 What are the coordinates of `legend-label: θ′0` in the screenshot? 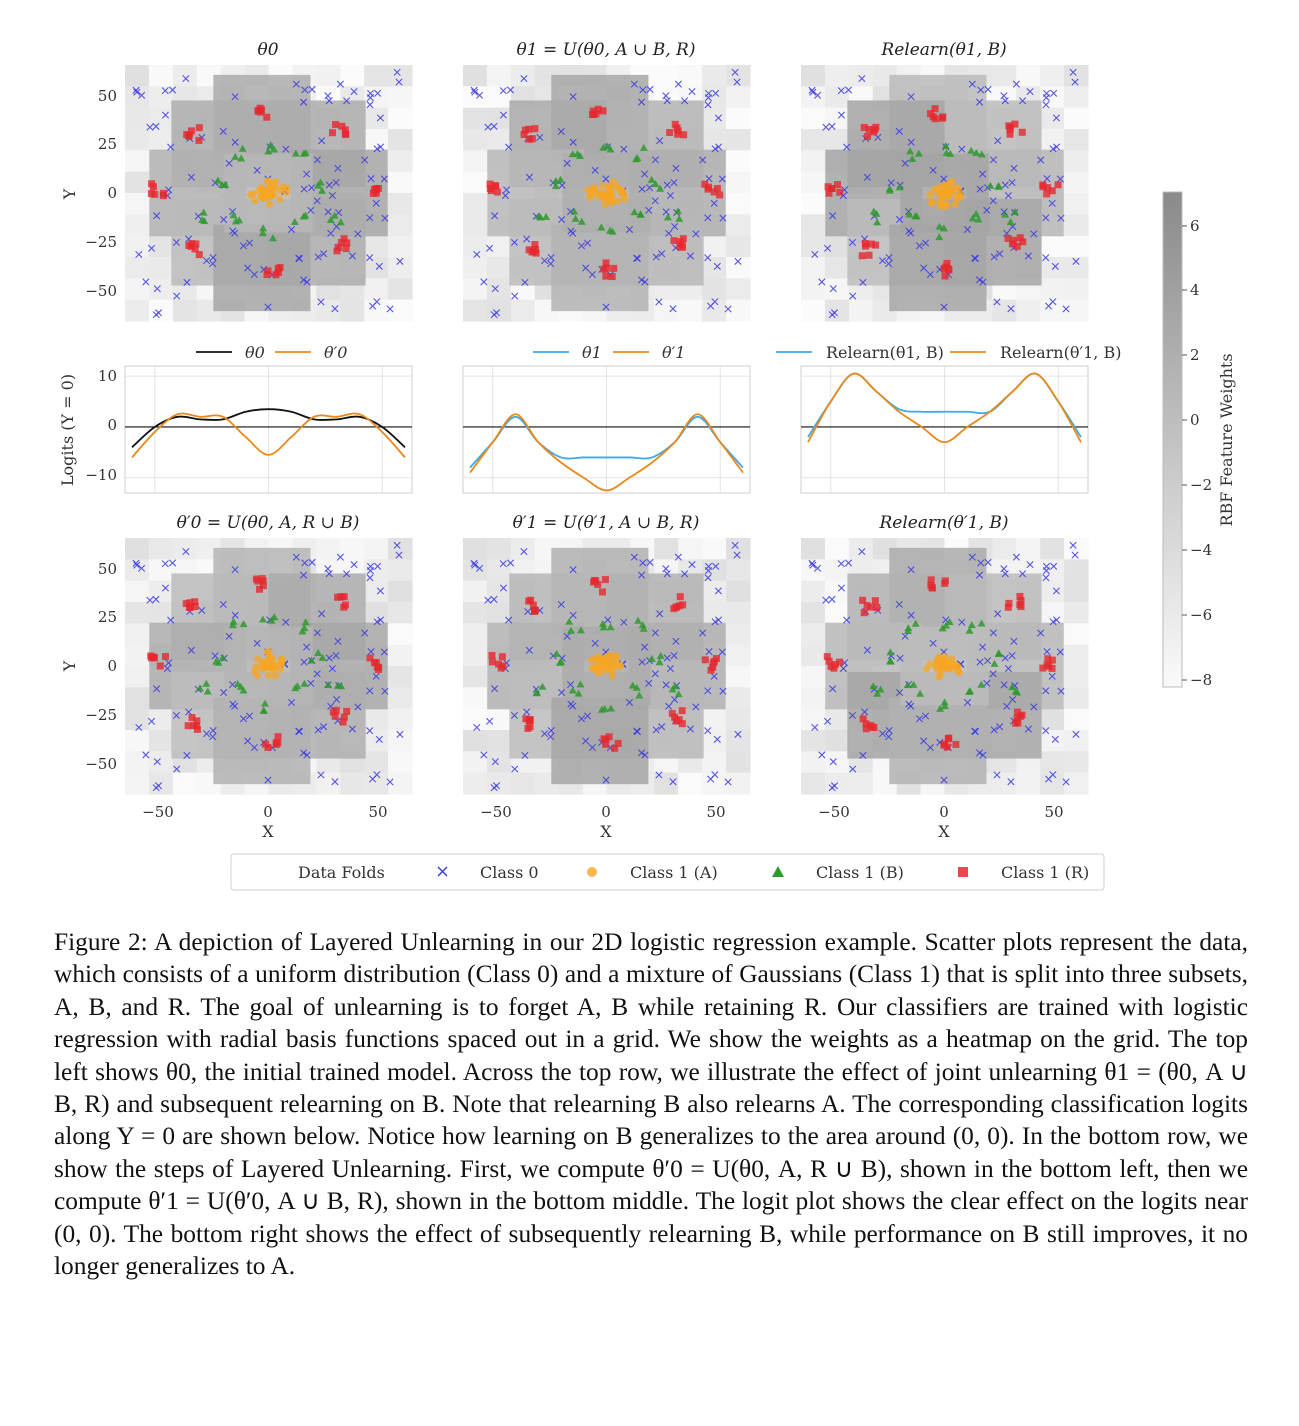 It's located at (335, 352).